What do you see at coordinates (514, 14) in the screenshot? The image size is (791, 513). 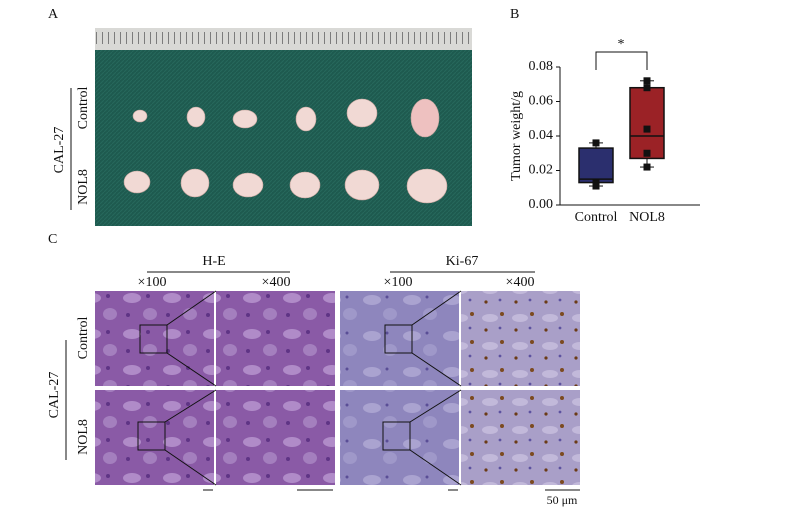 I see `panel-label: B` at bounding box center [514, 14].